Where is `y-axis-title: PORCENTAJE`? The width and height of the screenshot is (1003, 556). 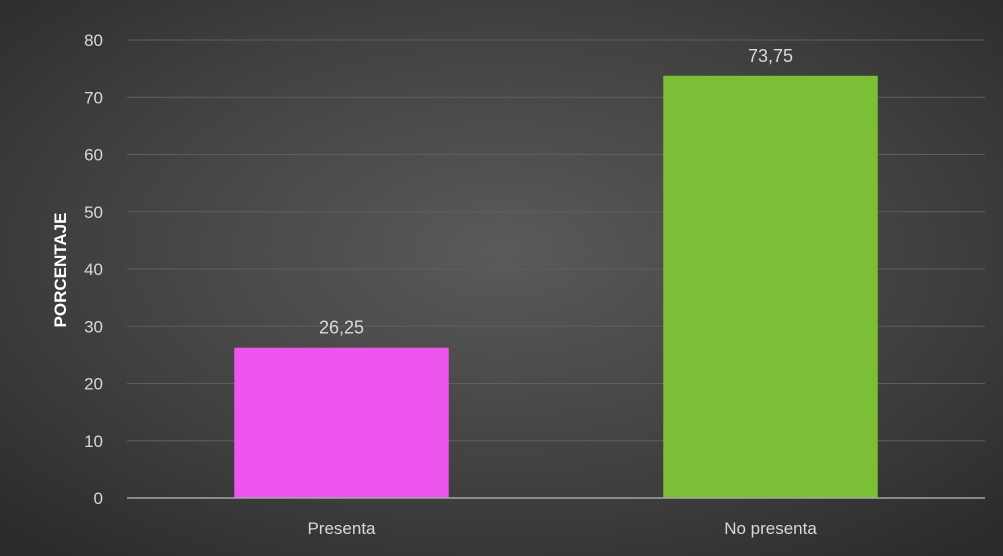 y-axis-title: PORCENTAJE is located at coordinates (60, 270).